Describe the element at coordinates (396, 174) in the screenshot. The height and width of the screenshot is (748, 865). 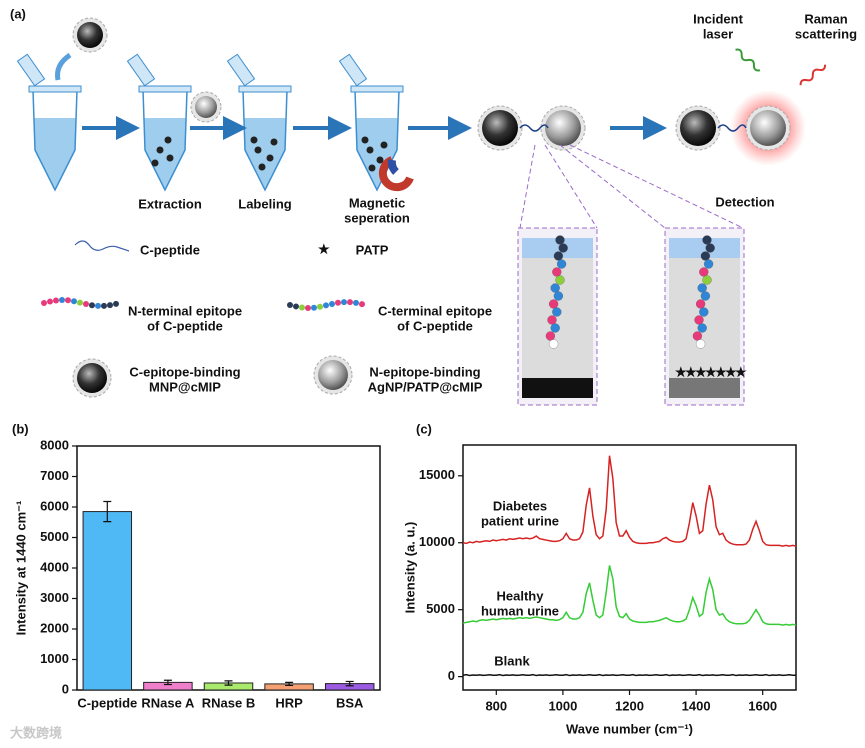
I see `magnet` at that location.